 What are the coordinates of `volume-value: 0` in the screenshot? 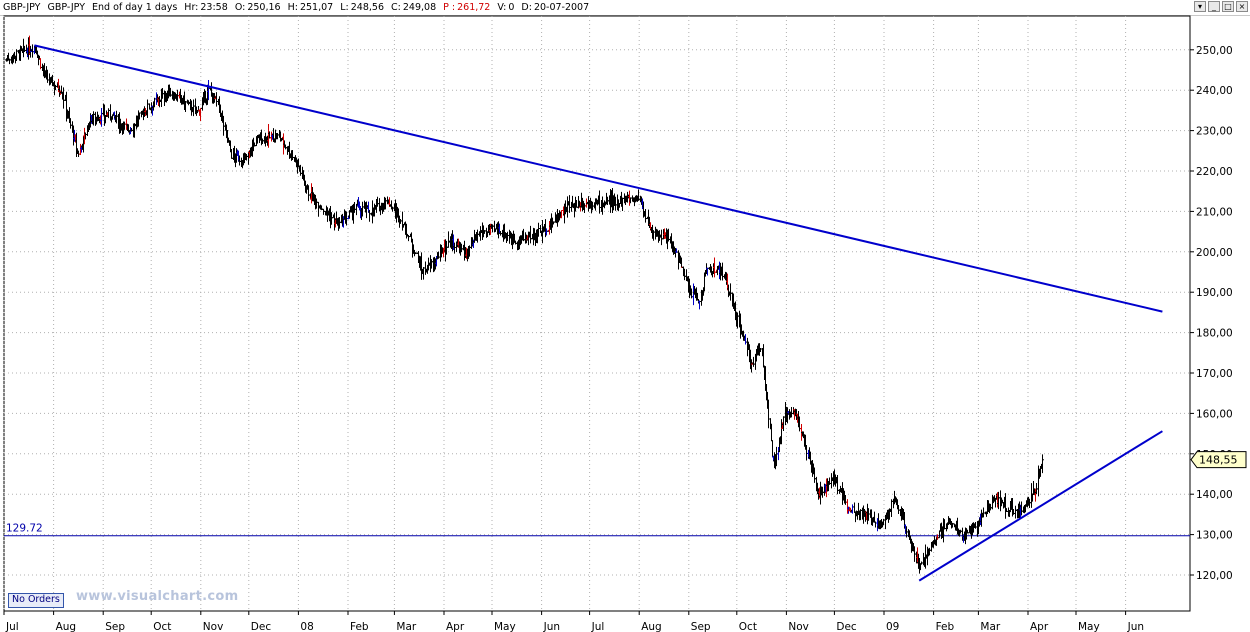 It's located at (511, 7).